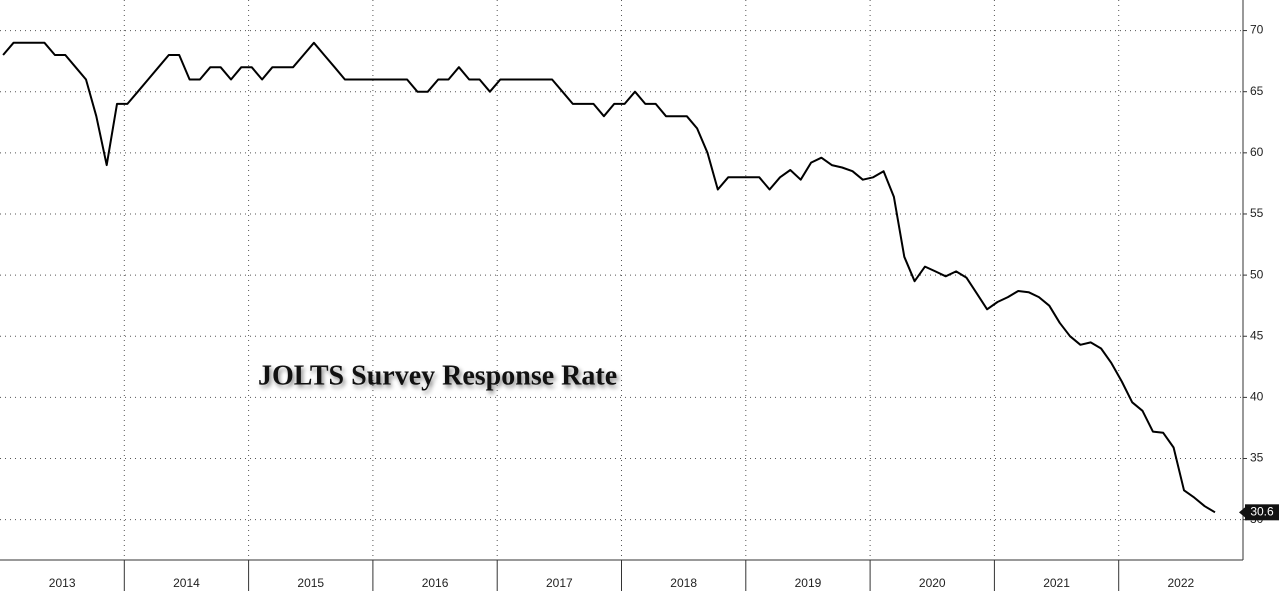 This screenshot has width=1280, height=591. Describe the element at coordinates (1257, 91) in the screenshot. I see `y-tick-label: 65` at that location.